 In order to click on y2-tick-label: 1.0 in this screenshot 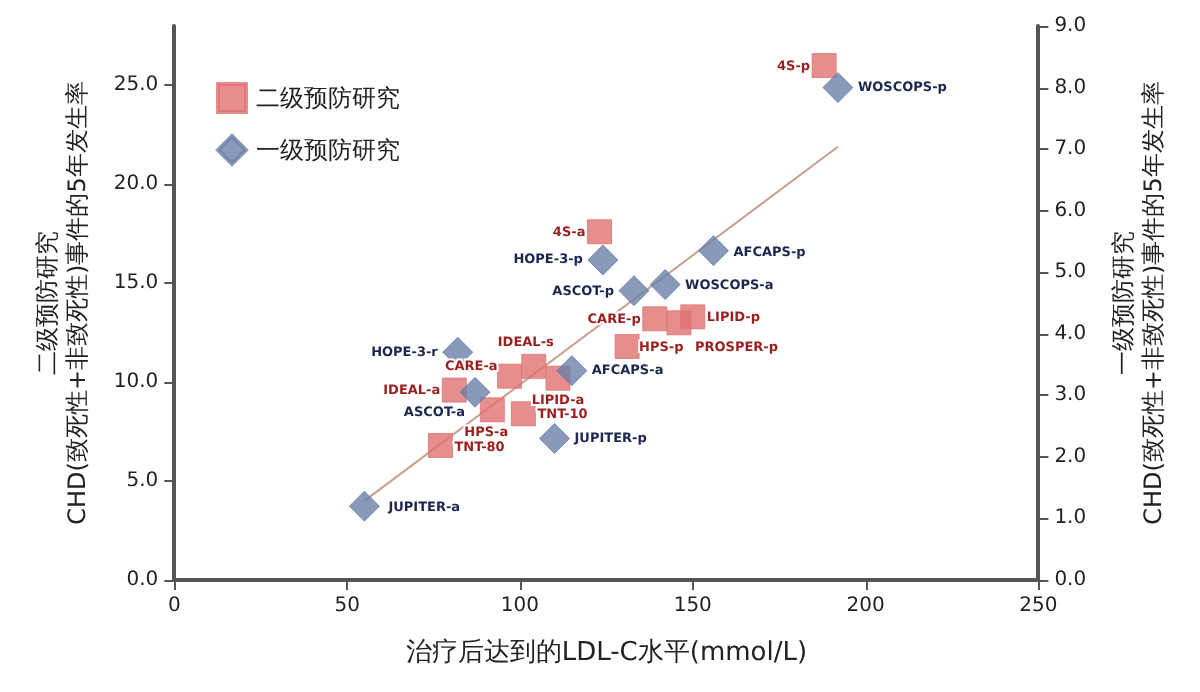, I will do `click(1070, 518)`.